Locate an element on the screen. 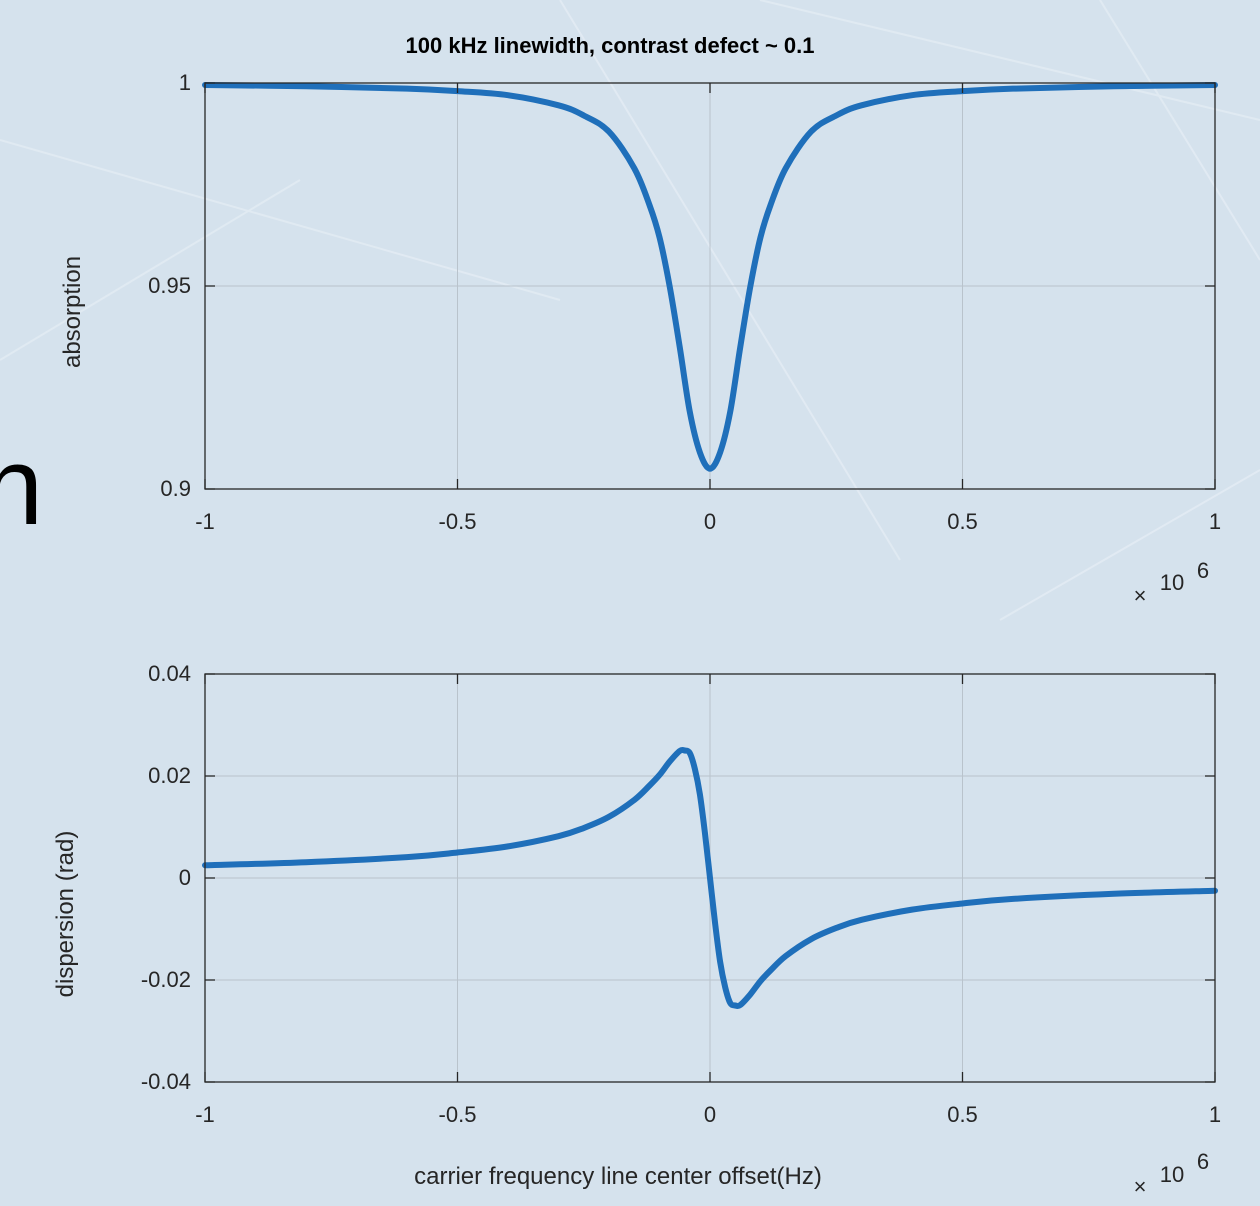  y-tick-label: -0.04 is located at coordinates (166, 1081).